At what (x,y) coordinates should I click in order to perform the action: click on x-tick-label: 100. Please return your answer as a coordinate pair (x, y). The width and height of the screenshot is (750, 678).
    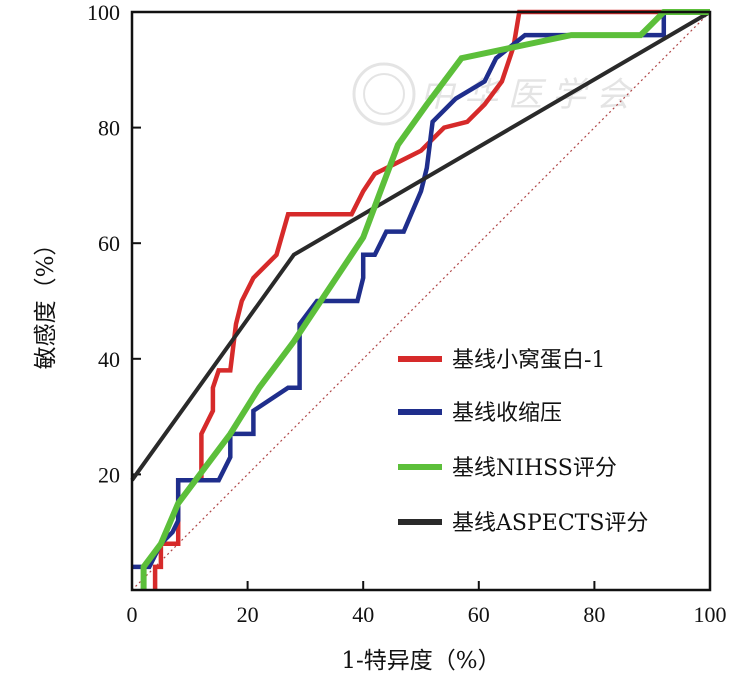
    Looking at the image, I should click on (710, 614).